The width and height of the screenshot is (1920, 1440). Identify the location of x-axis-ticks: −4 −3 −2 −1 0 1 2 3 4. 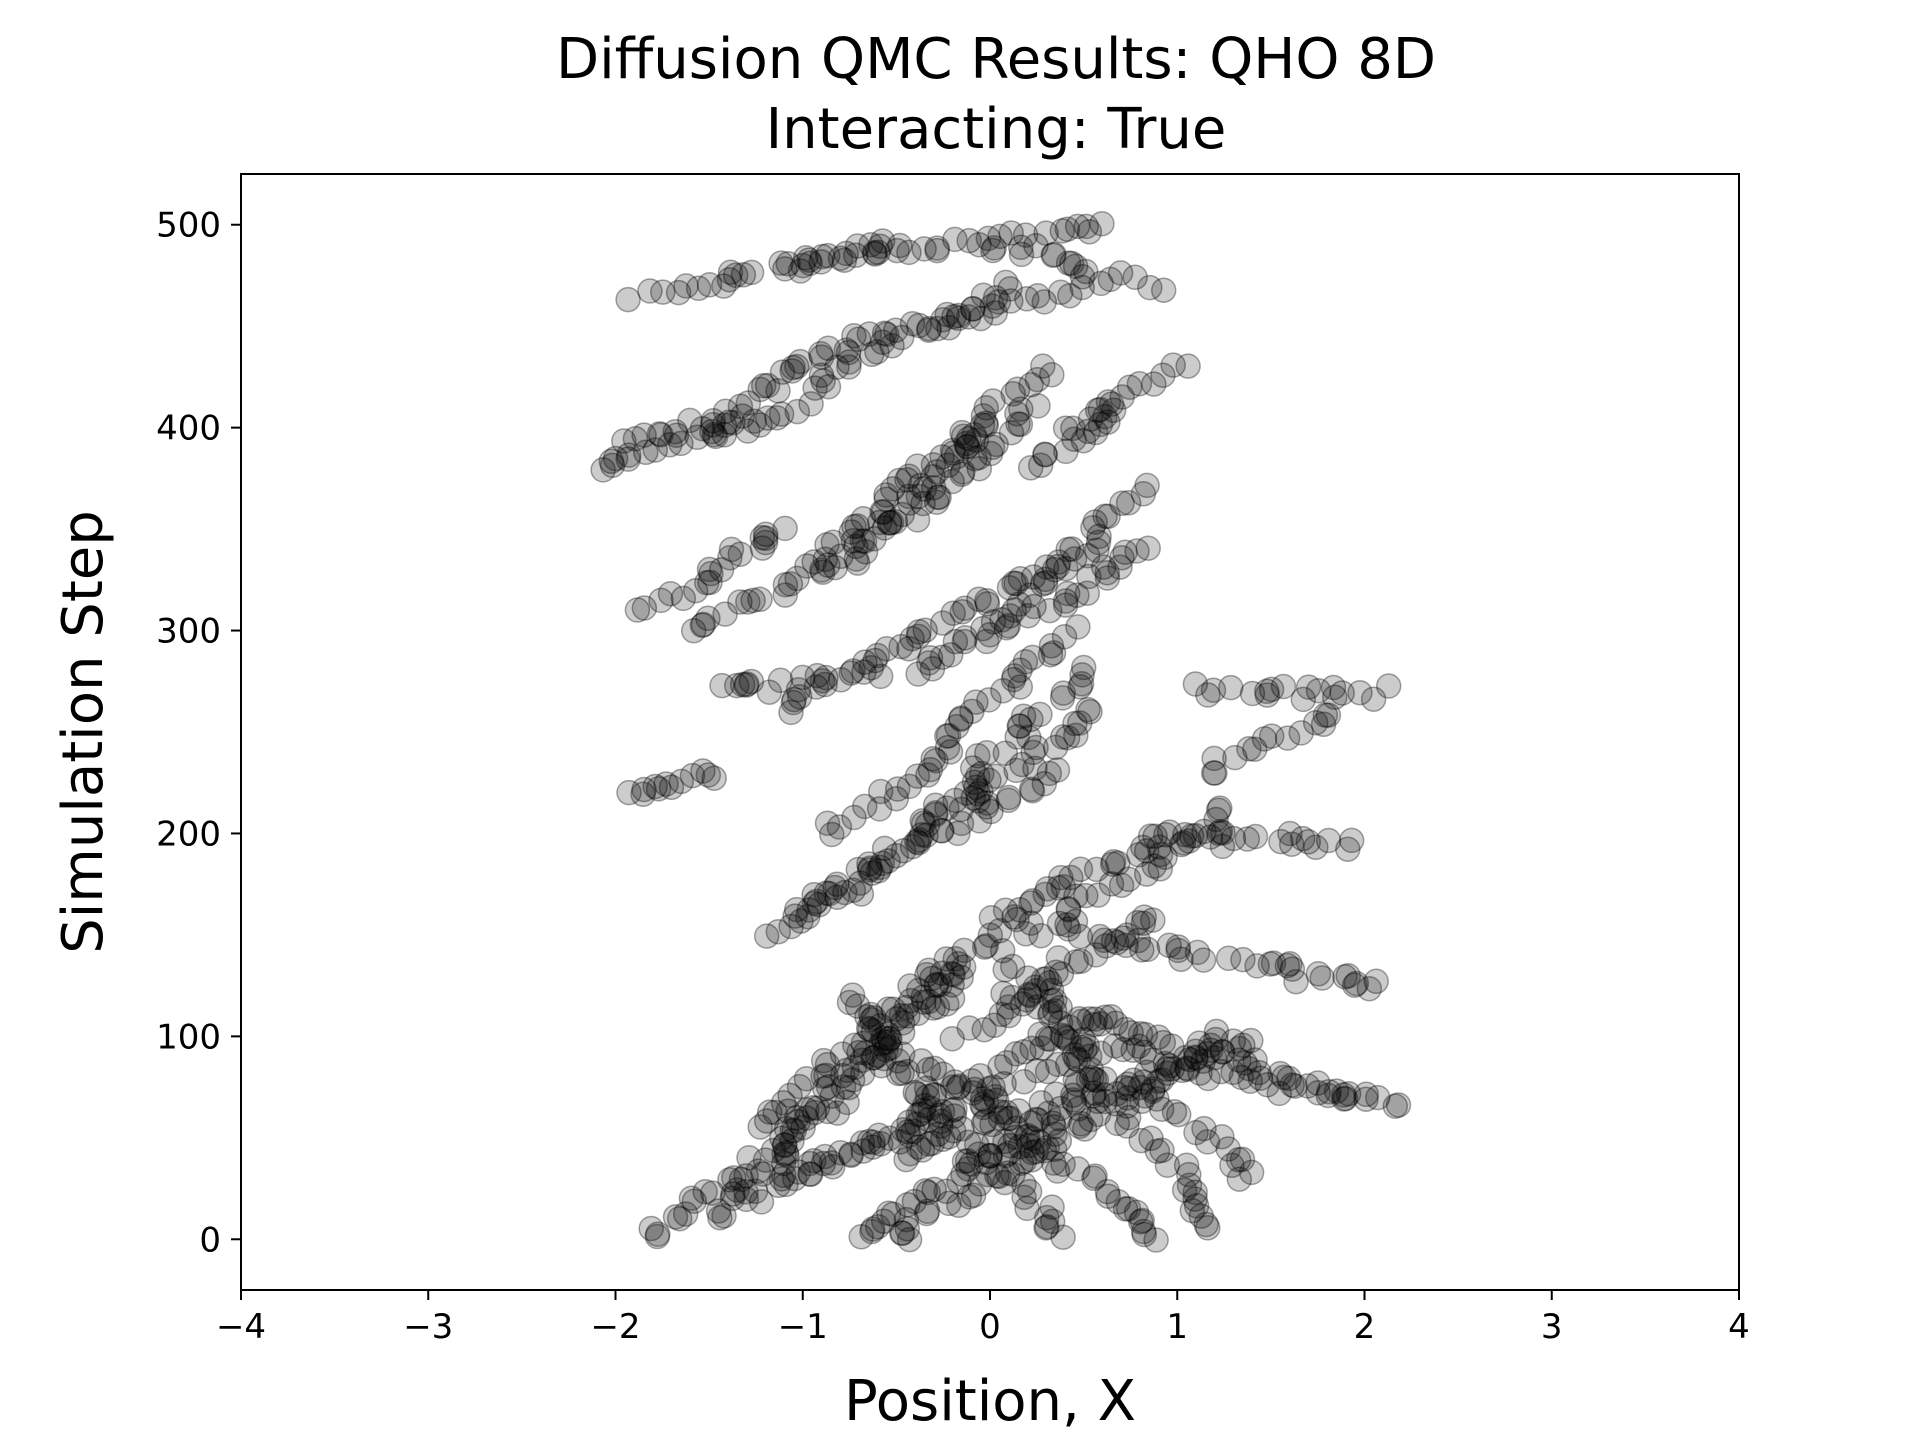
(983, 1318).